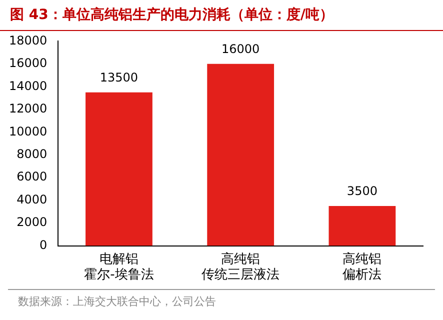 This screenshot has width=443, height=320. What do you see at coordinates (221, 15) in the screenshot?
I see `chart-title: 图 43：单位高纯铝生产的电力消耗（单位：度/吨）` at bounding box center [221, 15].